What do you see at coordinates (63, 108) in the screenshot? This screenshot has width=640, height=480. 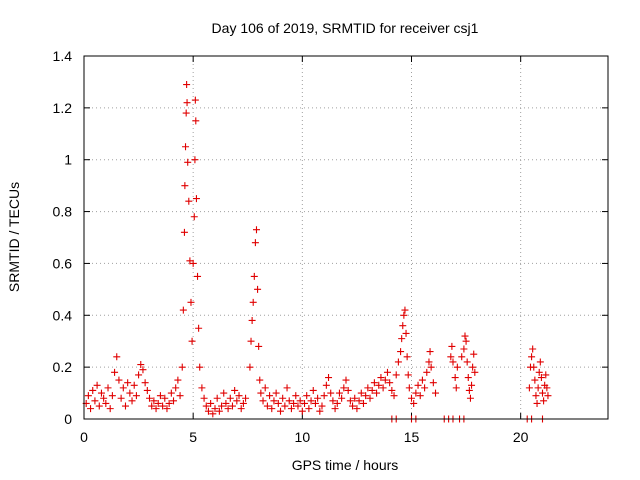 I see `y-tick-label: 1.2` at bounding box center [63, 108].